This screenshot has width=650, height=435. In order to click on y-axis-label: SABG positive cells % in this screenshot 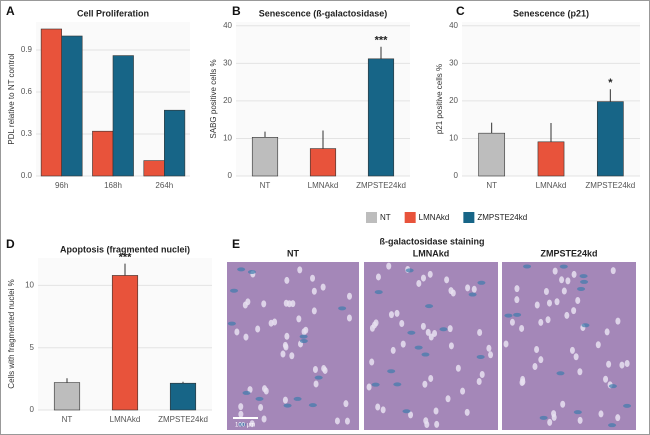, I will do `click(213, 98)`.